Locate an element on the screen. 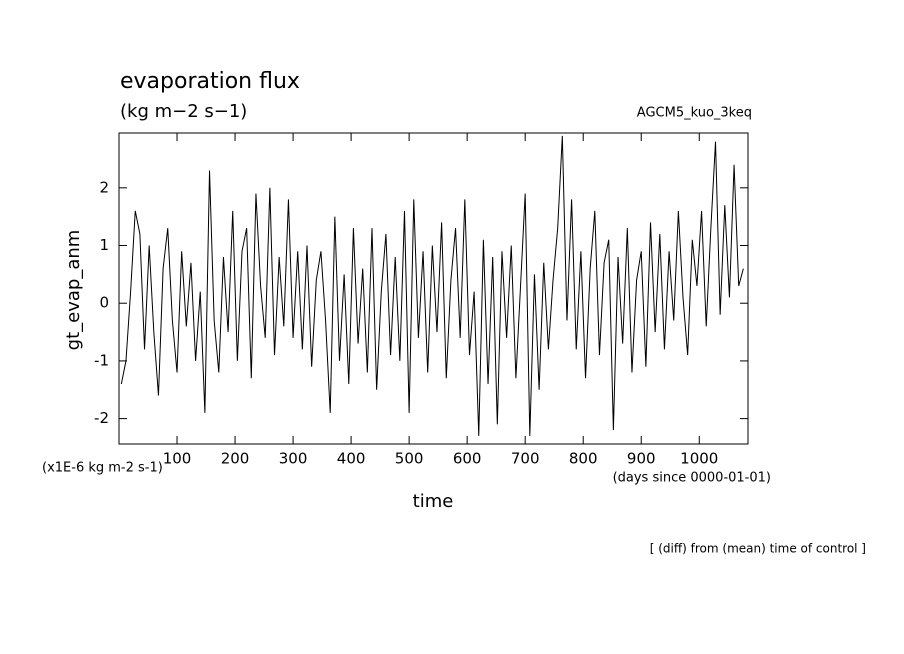 The height and width of the screenshot is (654, 904). x-tick-label: 700 is located at coordinates (525, 459).